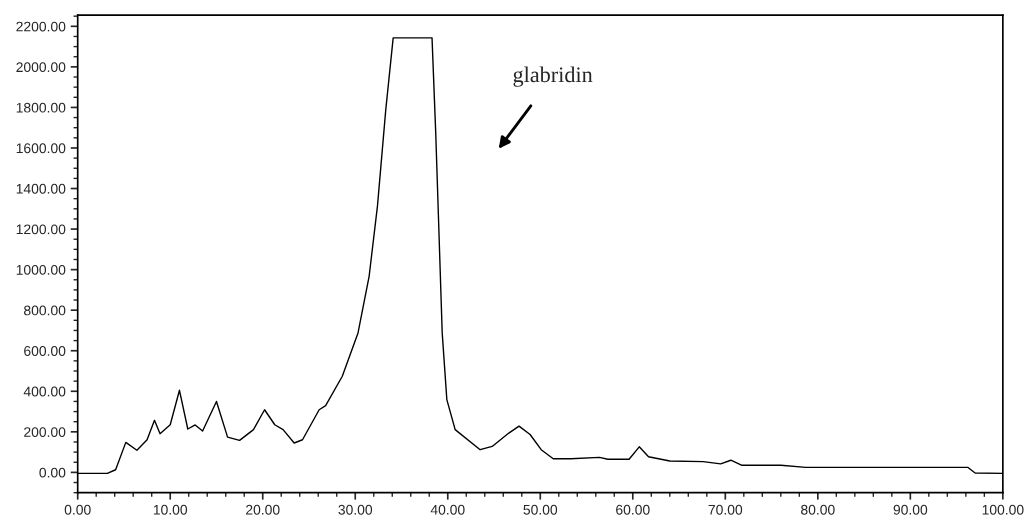  What do you see at coordinates (818, 509) in the screenshot?
I see `x-tick-label: 80.00` at bounding box center [818, 509].